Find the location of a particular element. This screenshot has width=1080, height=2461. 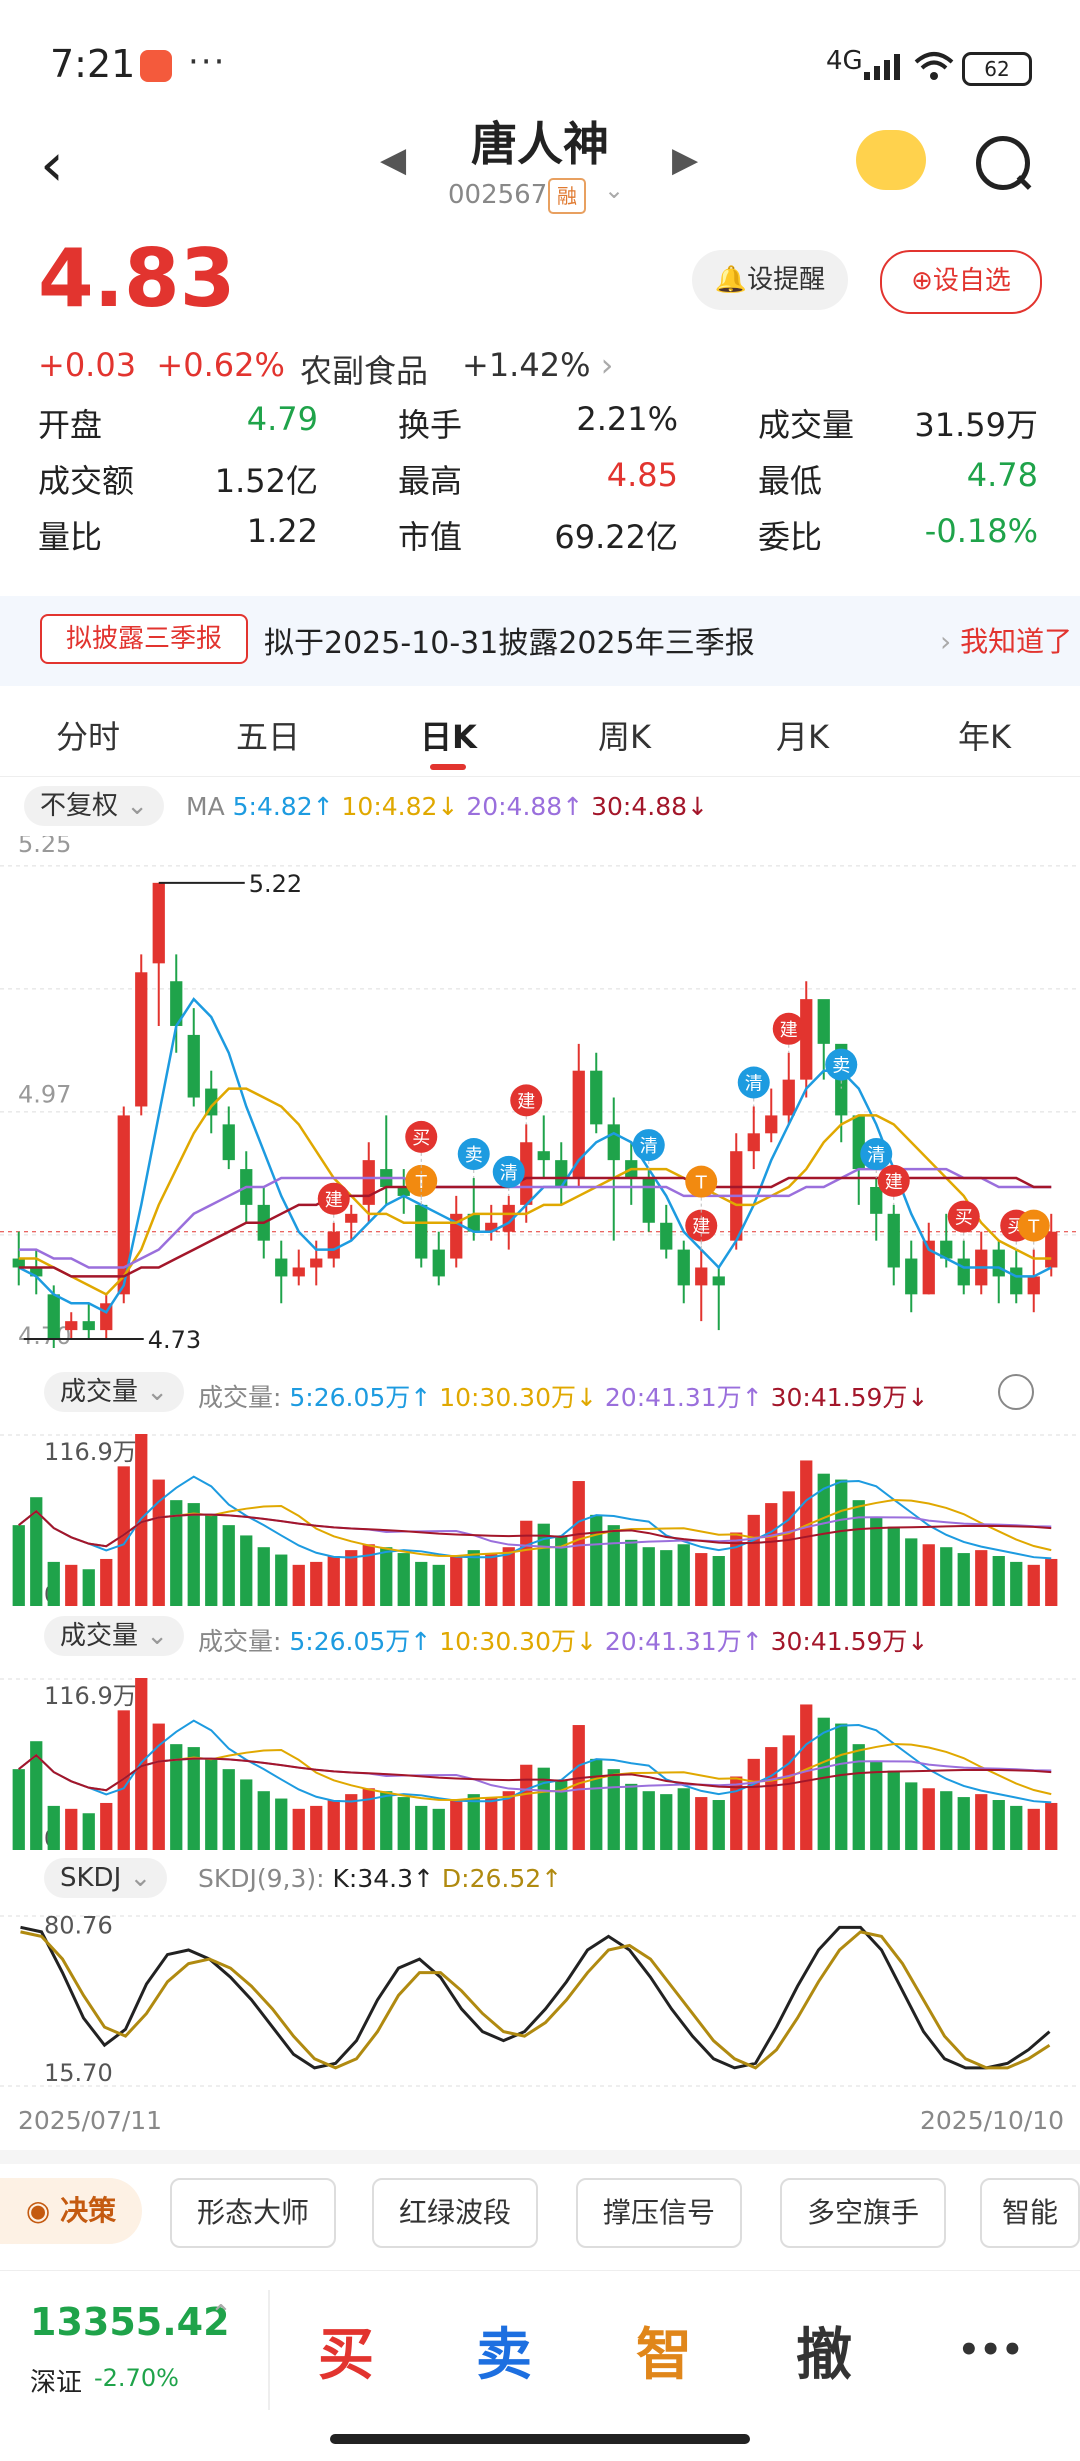

volume-chart-2: 116.9万0 is located at coordinates (540, 1764).